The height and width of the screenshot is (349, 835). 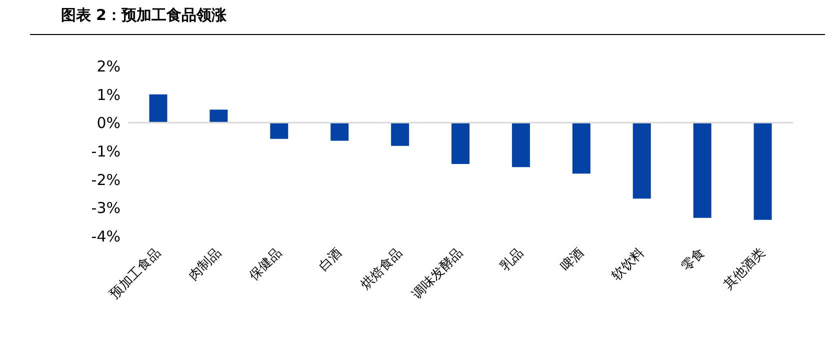 What do you see at coordinates (144, 15) in the screenshot?
I see `chart-title: 图表 2：预加工食品领涨` at bounding box center [144, 15].